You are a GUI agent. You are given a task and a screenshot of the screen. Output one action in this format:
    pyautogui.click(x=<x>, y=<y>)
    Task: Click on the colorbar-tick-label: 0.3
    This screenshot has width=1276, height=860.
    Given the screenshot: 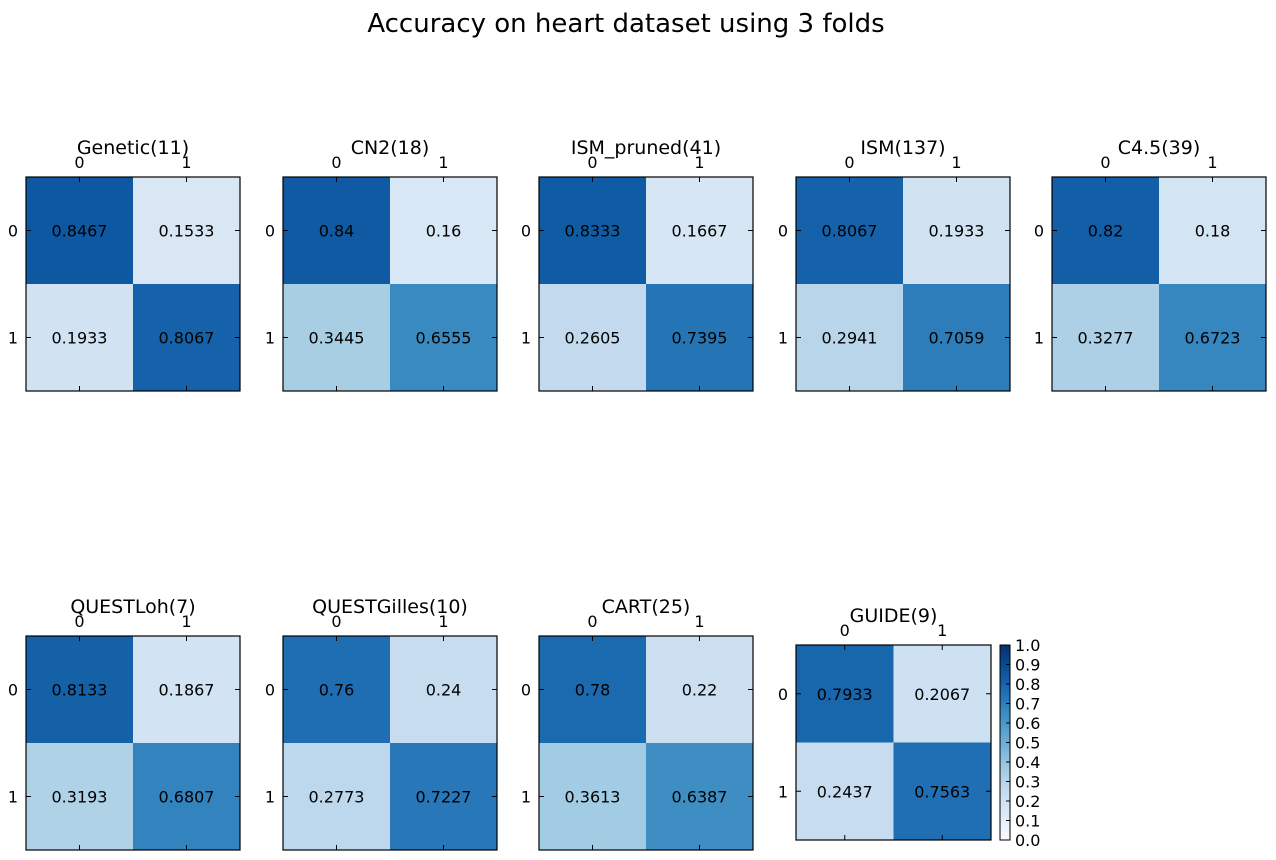 What is the action you would take?
    pyautogui.click(x=1027, y=782)
    